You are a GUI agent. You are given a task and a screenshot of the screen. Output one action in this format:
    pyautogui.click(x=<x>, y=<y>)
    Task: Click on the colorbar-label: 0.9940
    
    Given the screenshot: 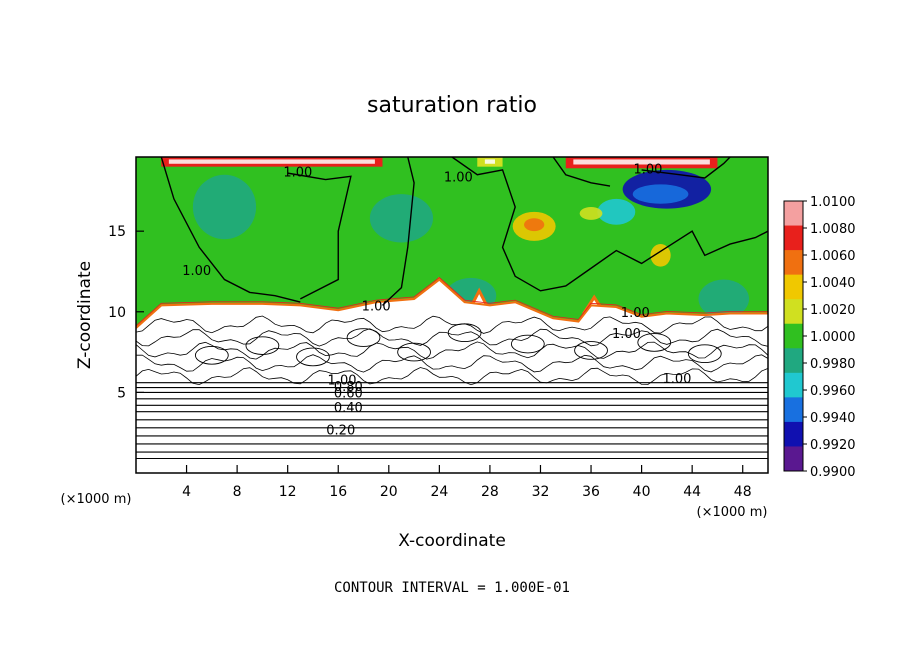 What is the action you would take?
    pyautogui.click(x=833, y=418)
    